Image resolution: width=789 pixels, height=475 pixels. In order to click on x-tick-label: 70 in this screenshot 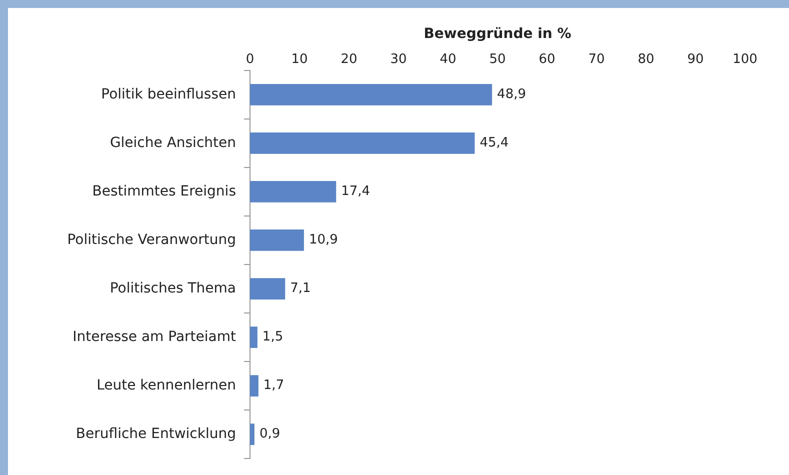, I will do `click(596, 59)`.